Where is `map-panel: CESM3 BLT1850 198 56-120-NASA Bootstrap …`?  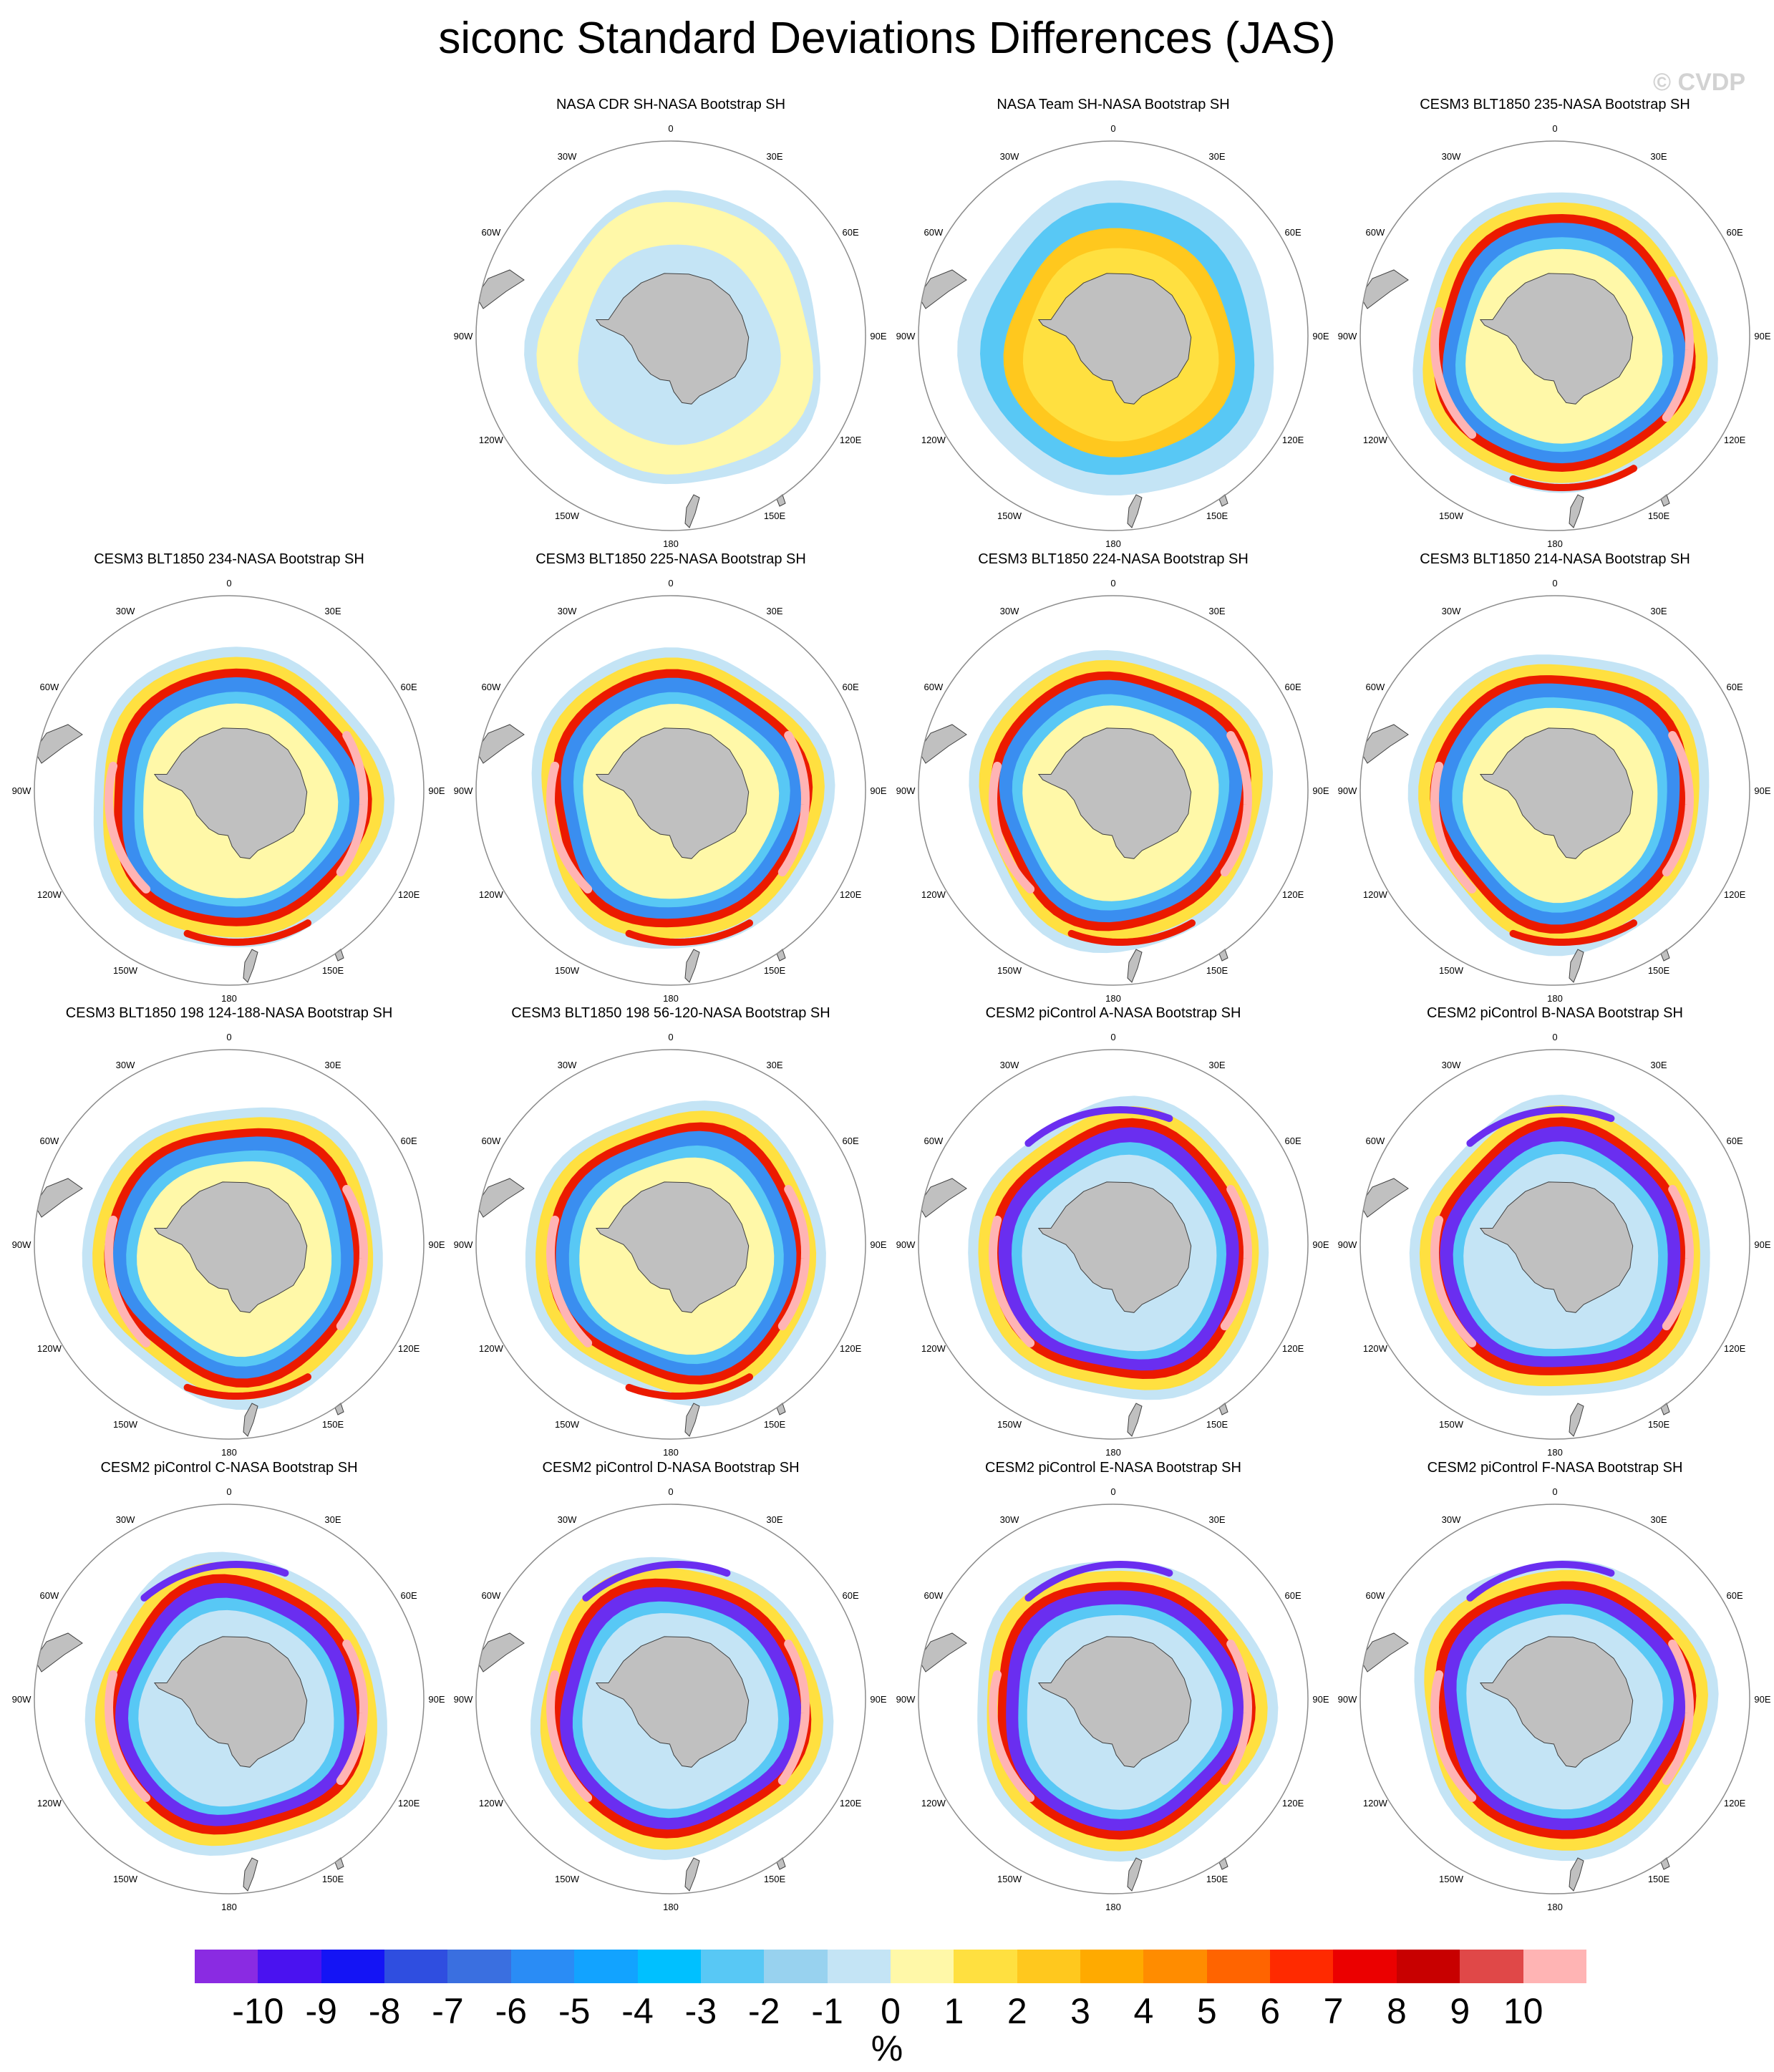 map-panel: CESM3 BLT1850 198 56-120-NASA Bootstrap … is located at coordinates (670, 1231).